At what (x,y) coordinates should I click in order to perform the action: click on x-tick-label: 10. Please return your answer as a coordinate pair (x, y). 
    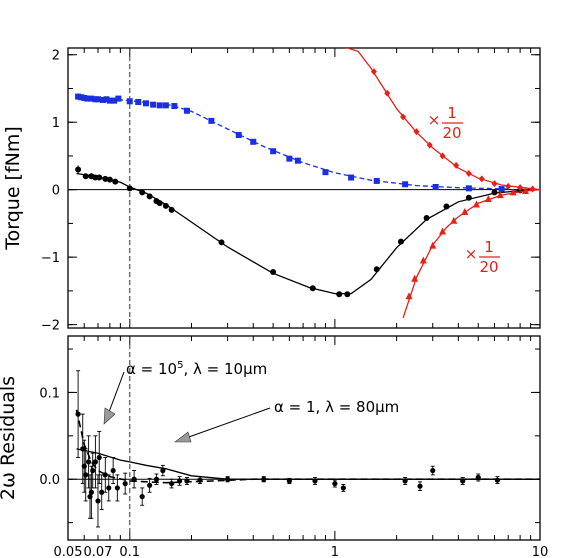
    Looking at the image, I should click on (540, 551).